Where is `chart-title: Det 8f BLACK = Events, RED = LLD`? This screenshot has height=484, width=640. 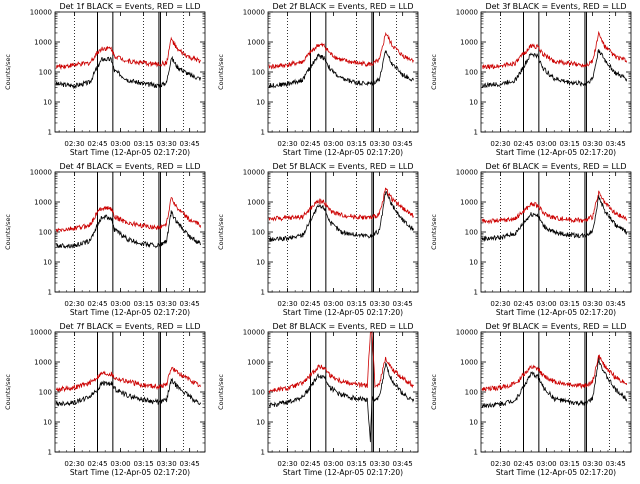
chart-title: Det 8f BLACK = Events, RED = LLD is located at coordinates (342, 326).